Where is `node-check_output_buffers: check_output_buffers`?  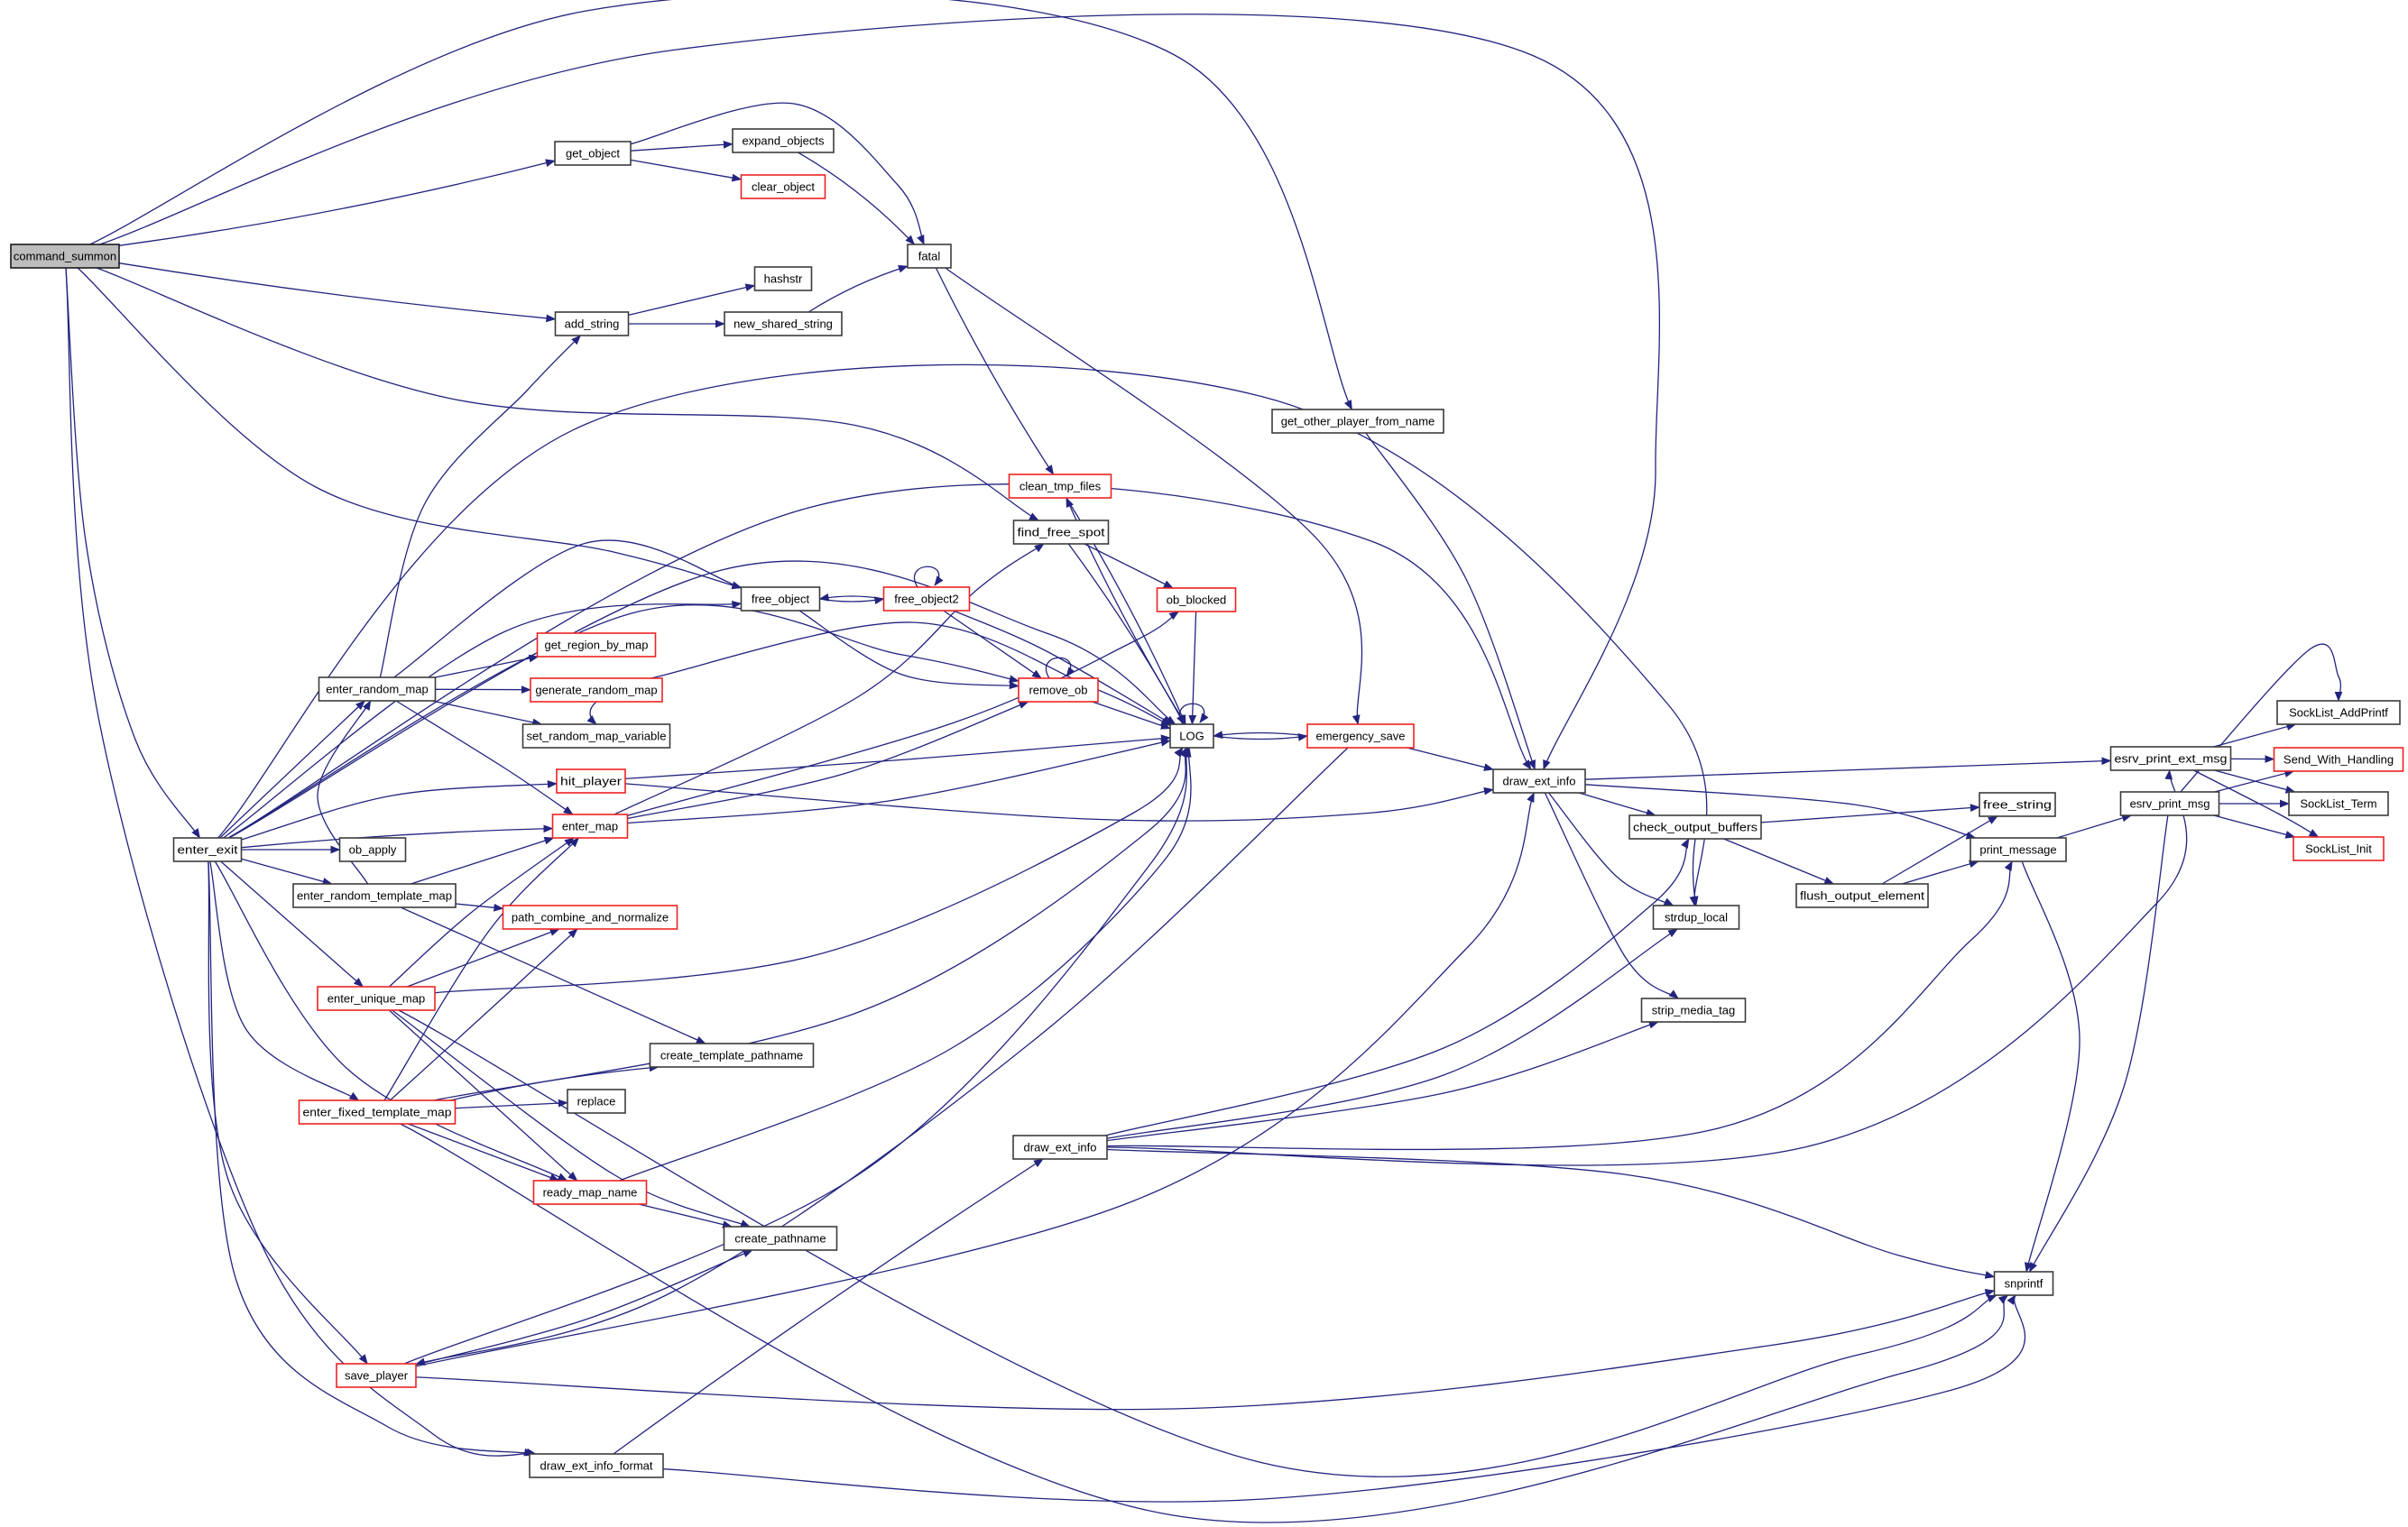 node-check_output_buffers: check_output_buffers is located at coordinates (1695, 827).